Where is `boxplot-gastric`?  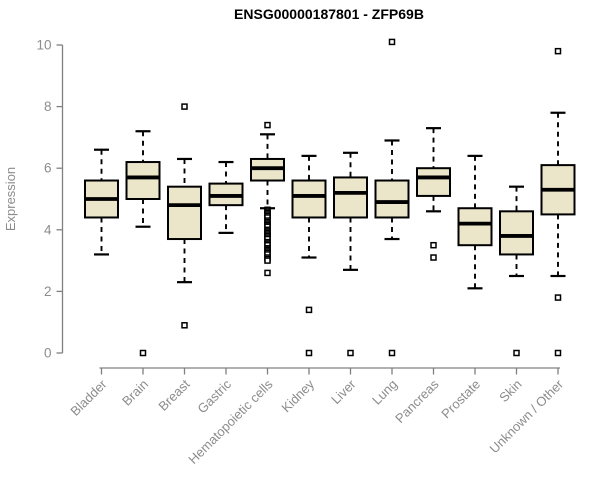
boxplot-gastric is located at coordinates (226, 197).